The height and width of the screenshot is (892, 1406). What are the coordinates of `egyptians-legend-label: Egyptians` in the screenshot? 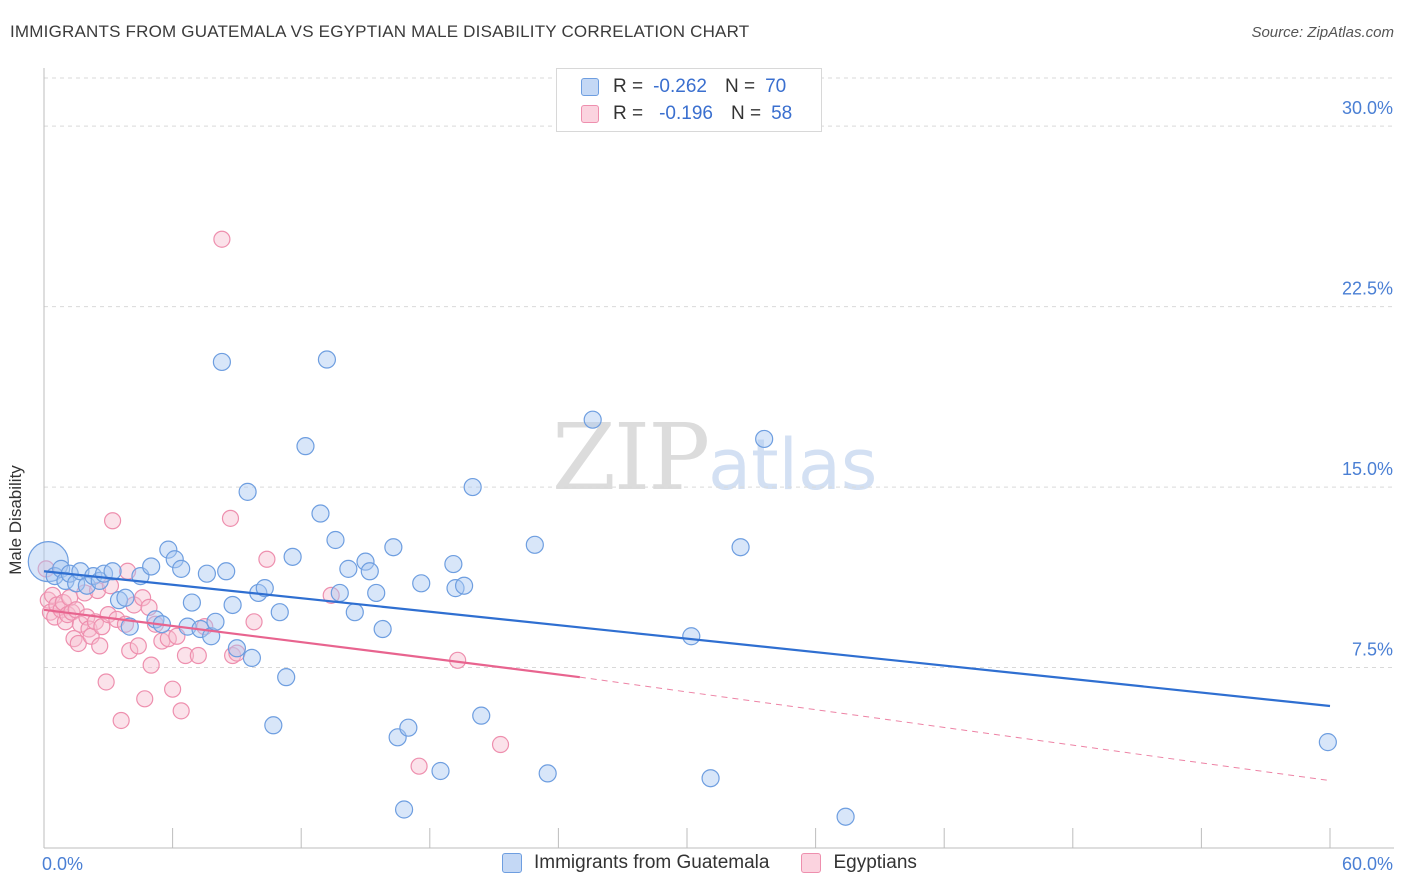 It's located at (875, 862).